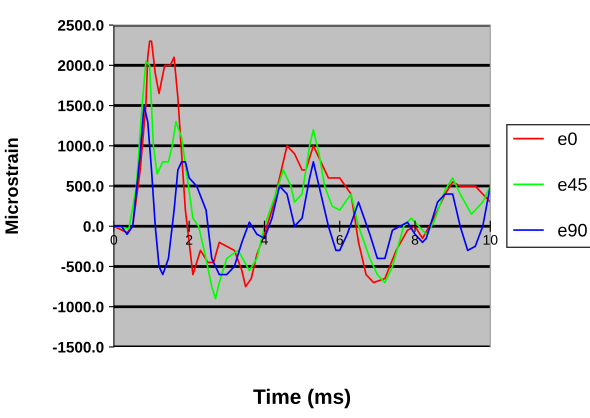 This screenshot has height=418, width=590. What do you see at coordinates (572, 230) in the screenshot?
I see `legend-label: e90` at bounding box center [572, 230].